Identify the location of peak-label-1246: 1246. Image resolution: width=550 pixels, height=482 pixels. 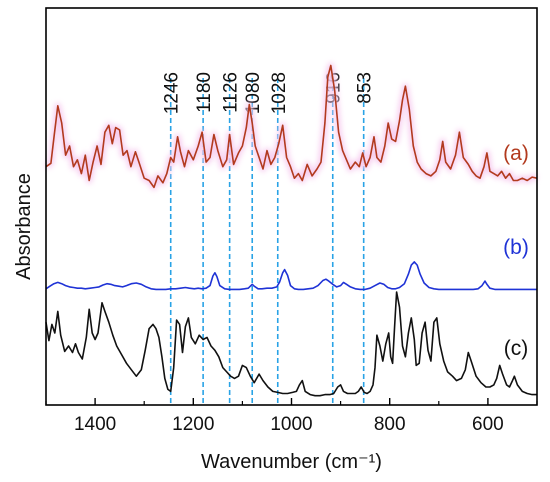
(172, 93).